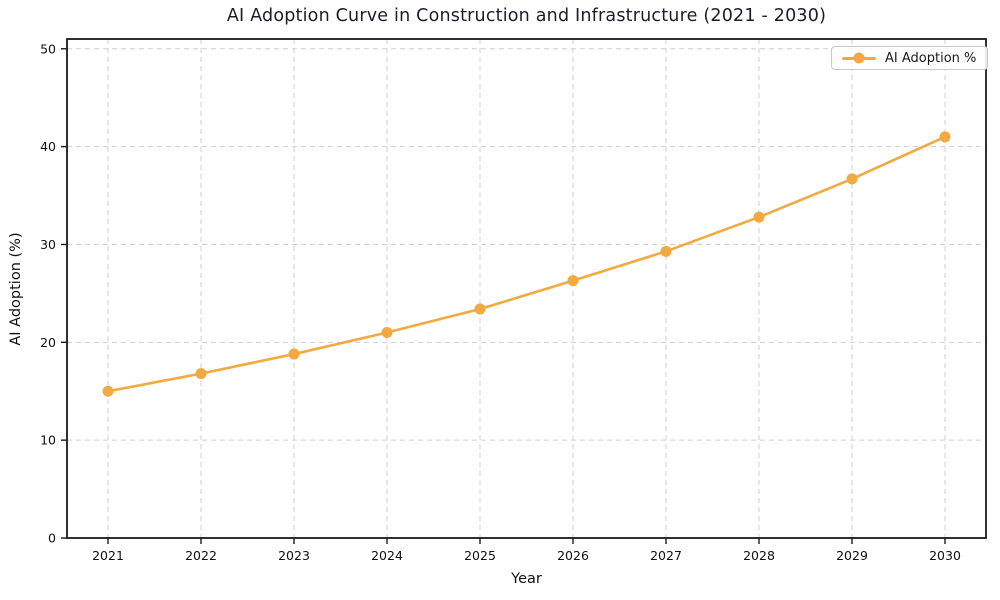 The image size is (1000, 600). Describe the element at coordinates (387, 555) in the screenshot. I see `x-tick-label: 2024` at that location.